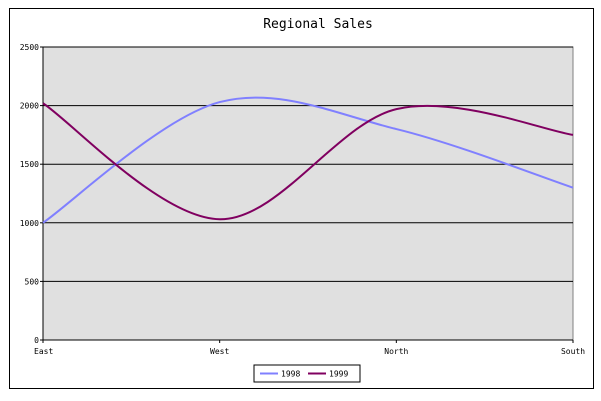  What do you see at coordinates (573, 351) in the screenshot?
I see `x-tick-label: South` at bounding box center [573, 351].